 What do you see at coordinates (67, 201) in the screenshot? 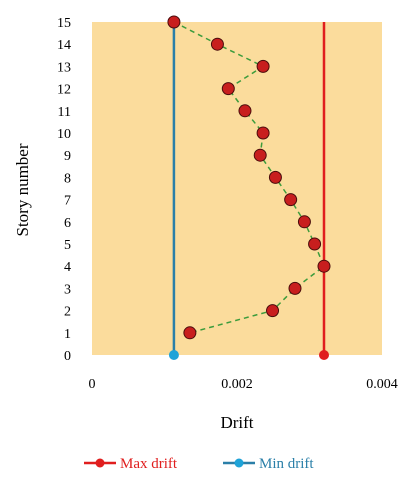
I see `y-tick-label: 7` at bounding box center [67, 201].